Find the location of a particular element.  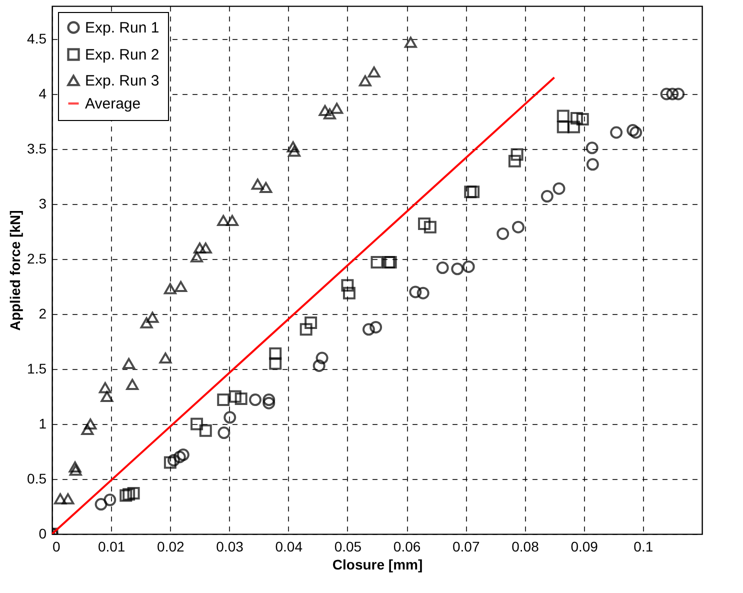

y-tick-label: 2.5 is located at coordinates (37, 258).